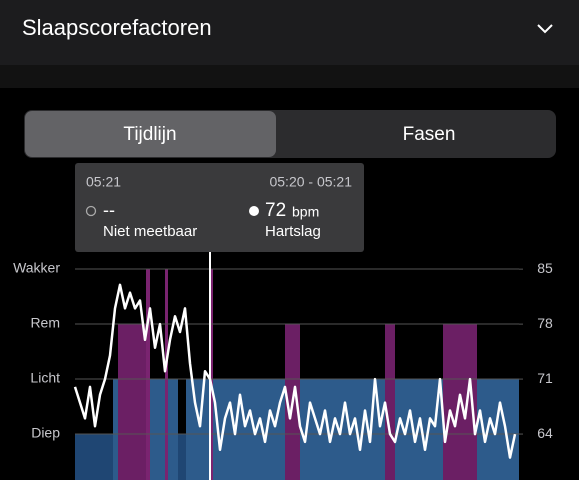 This screenshot has width=579, height=480. I want to click on tooltip-label: Niet meetbaar, so click(150, 231).